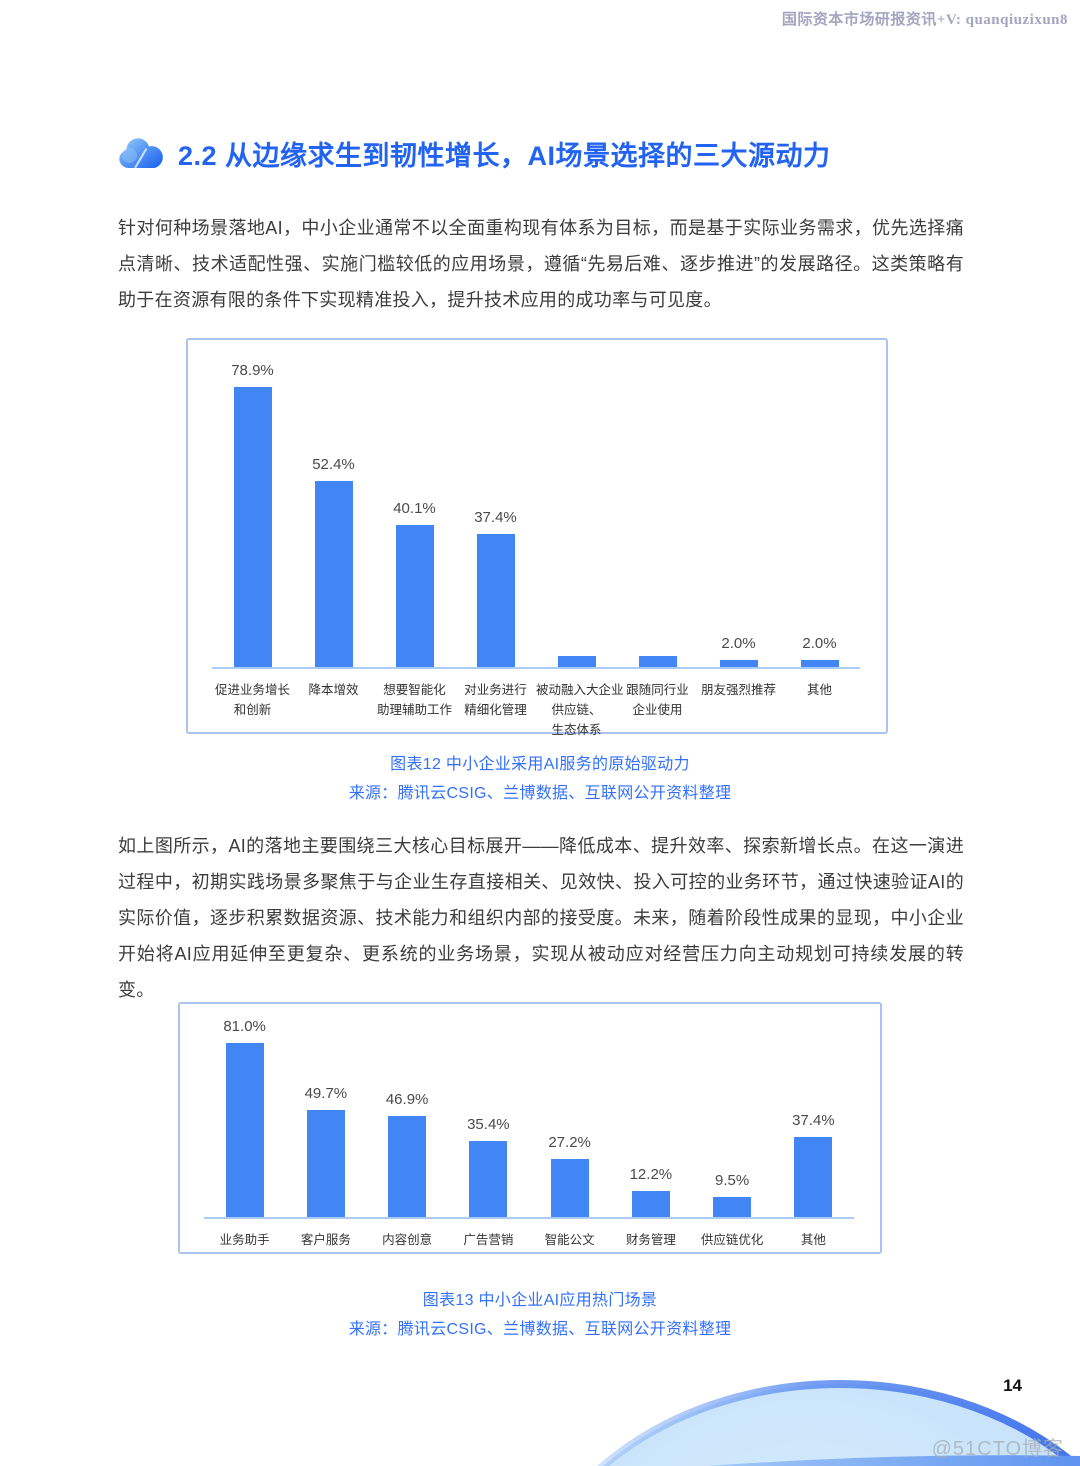 This screenshot has height=1466, width=1080. Describe the element at coordinates (924, 20) in the screenshot. I see `header-watermark: 国际资本市场研报资讯+V: quanqiuzixun8` at that location.